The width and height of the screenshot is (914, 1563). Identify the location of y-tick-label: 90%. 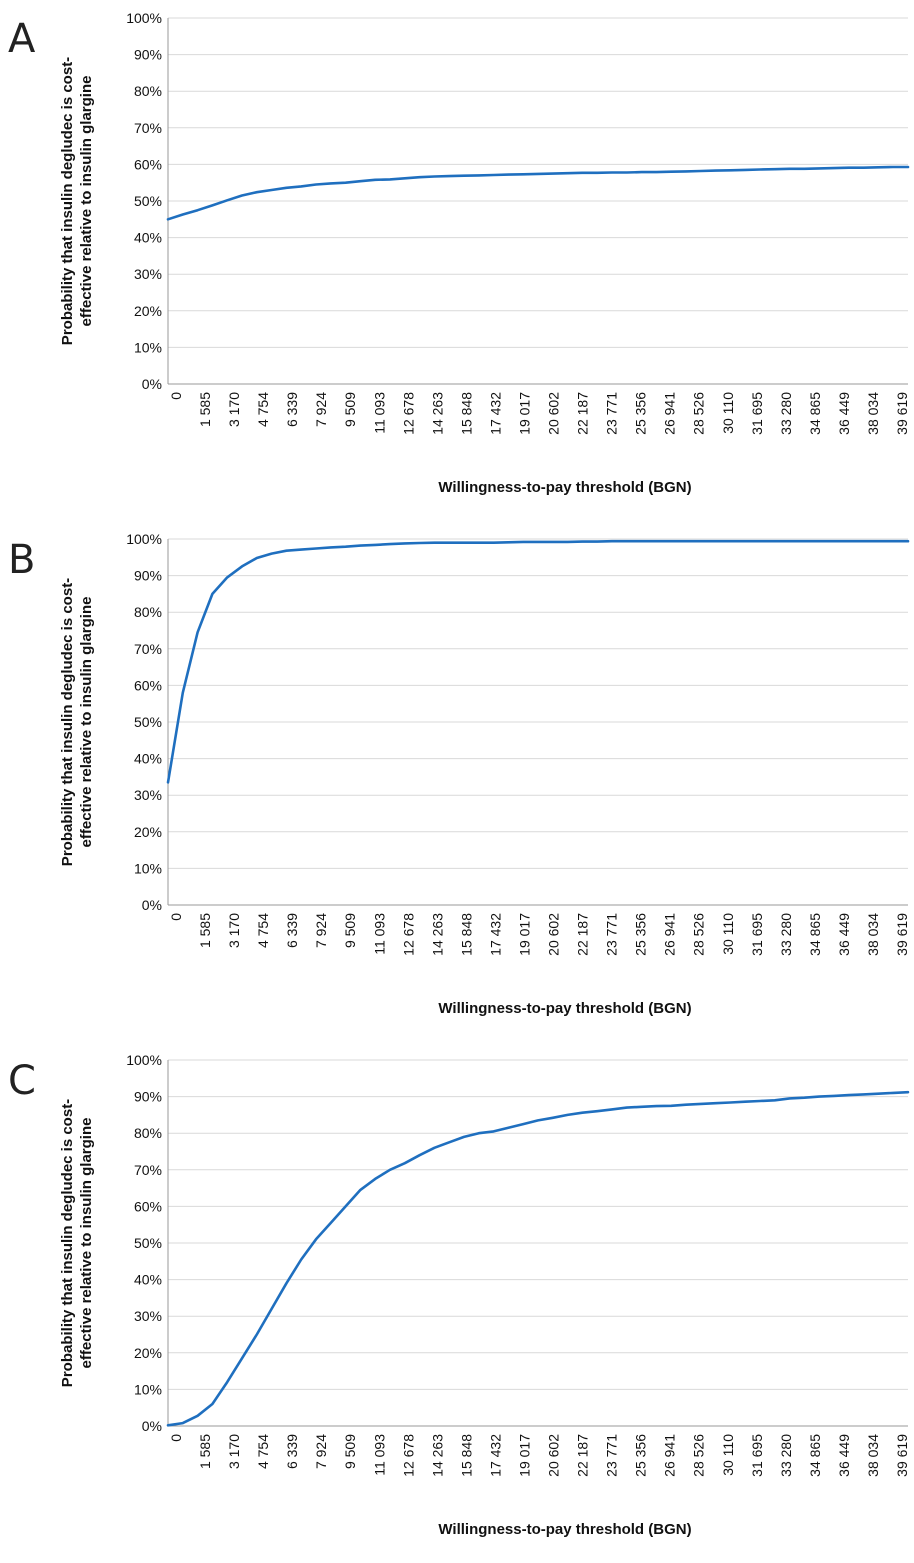
(148, 576).